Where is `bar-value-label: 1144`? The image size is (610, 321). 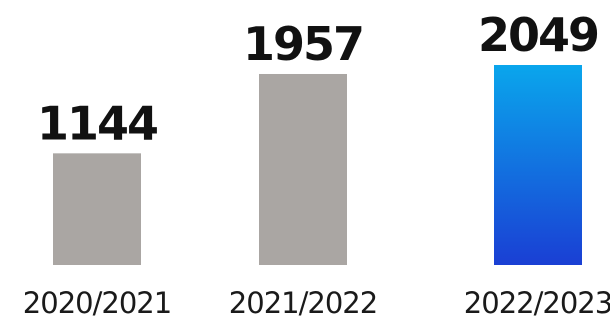
bar-value-label: 1144 is located at coordinates (97, 123).